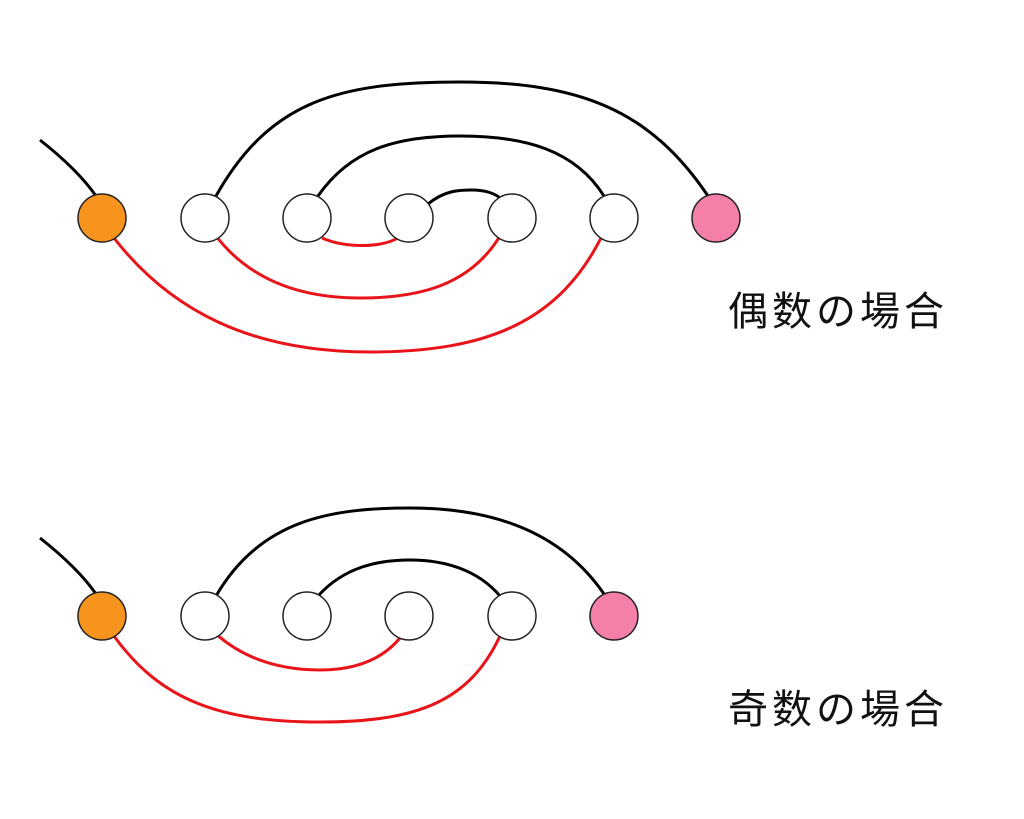 The width and height of the screenshot is (1024, 819). What do you see at coordinates (102, 218) in the screenshot?
I see `even-start-node` at bounding box center [102, 218].